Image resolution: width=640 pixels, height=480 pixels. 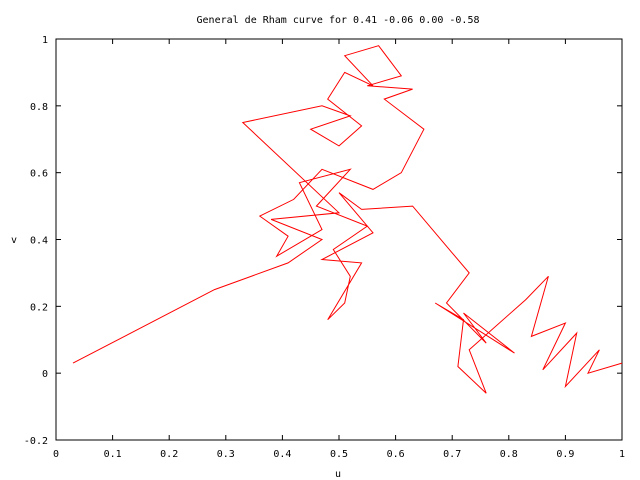 I want to click on x-axis-label: u, so click(x=338, y=474).